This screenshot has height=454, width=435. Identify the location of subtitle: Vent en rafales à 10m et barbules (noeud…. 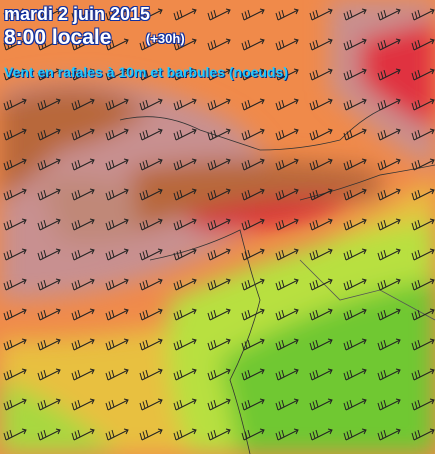
(146, 72).